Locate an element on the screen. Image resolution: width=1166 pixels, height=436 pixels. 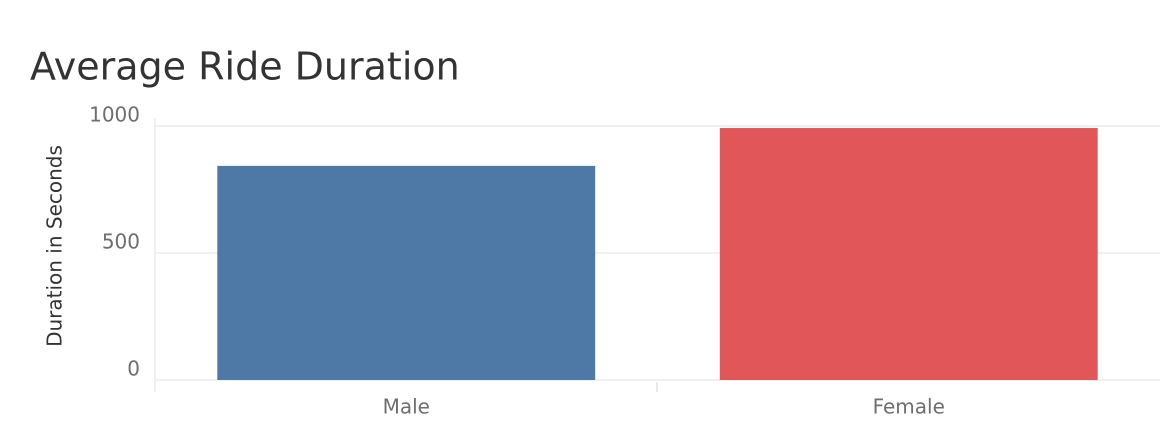
x-tick-label: Female is located at coordinates (909, 407).